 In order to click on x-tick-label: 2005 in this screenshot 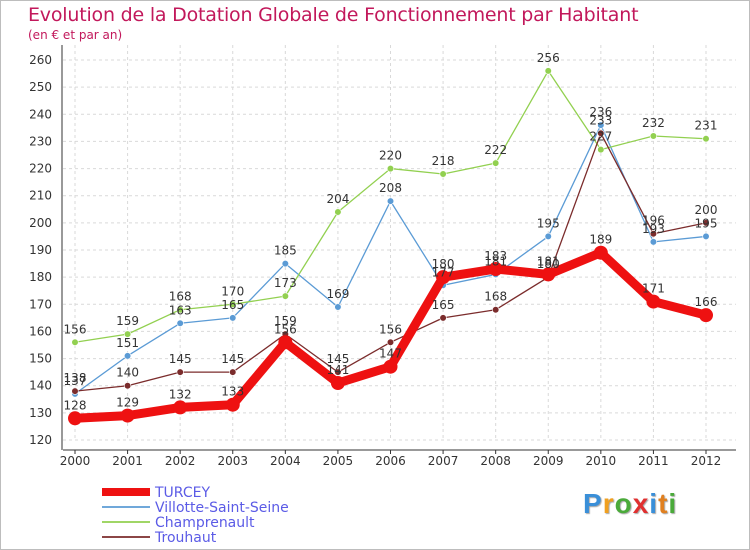, I will do `click(338, 461)`.